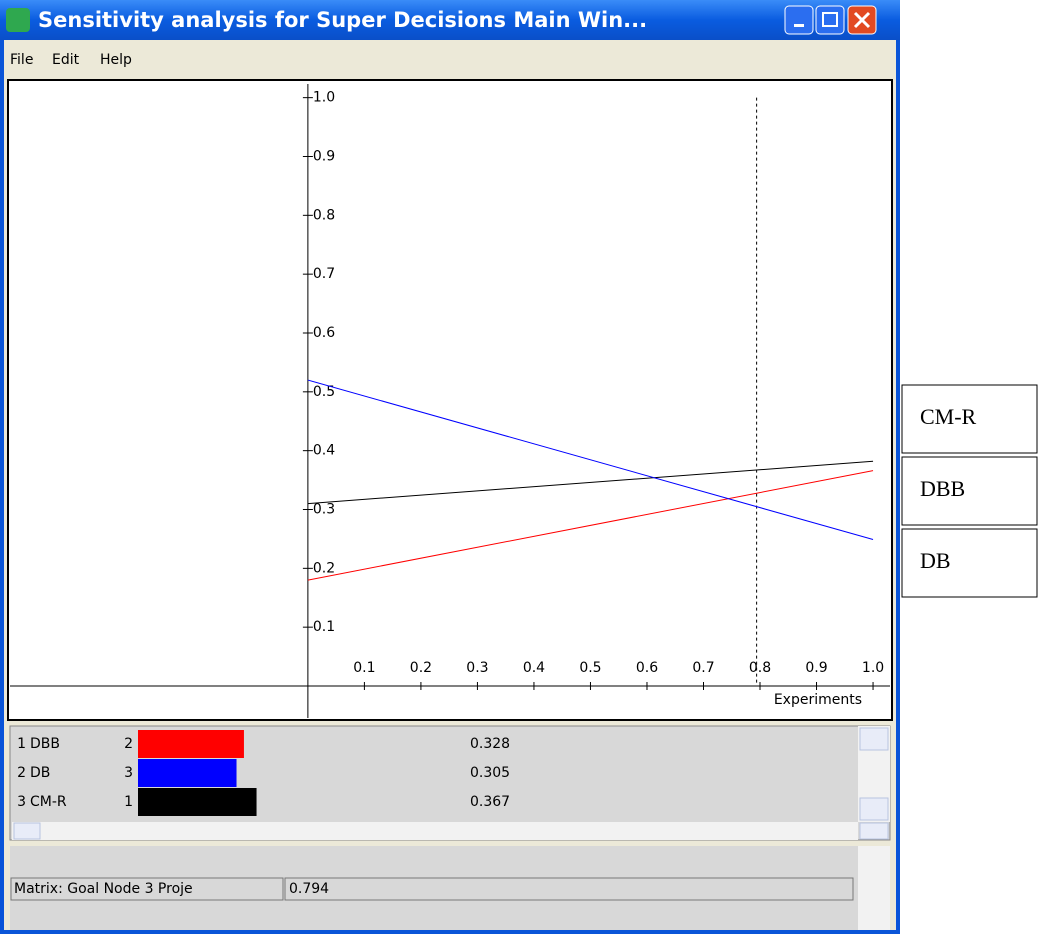  I want to click on scroll-right, so click(874, 831).